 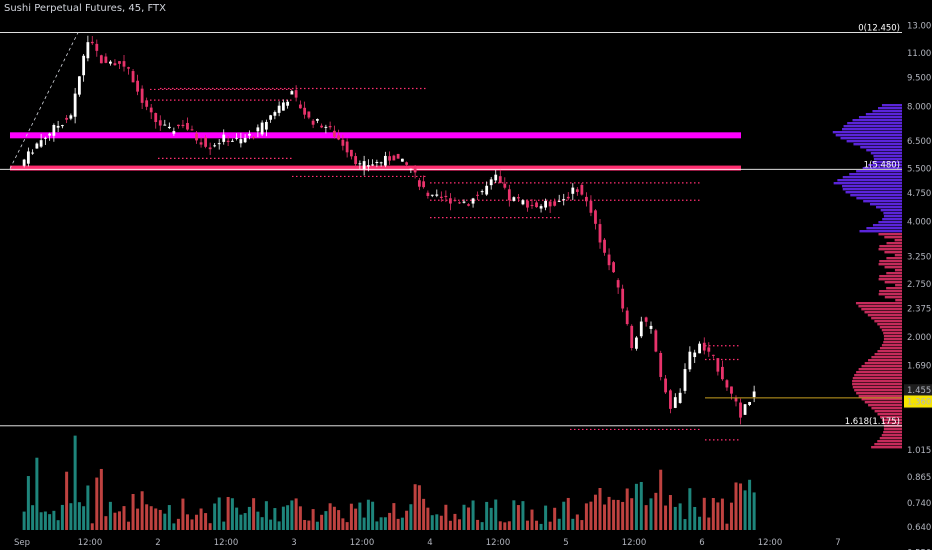 I want to click on time-tick-label: 3, so click(x=293, y=543).